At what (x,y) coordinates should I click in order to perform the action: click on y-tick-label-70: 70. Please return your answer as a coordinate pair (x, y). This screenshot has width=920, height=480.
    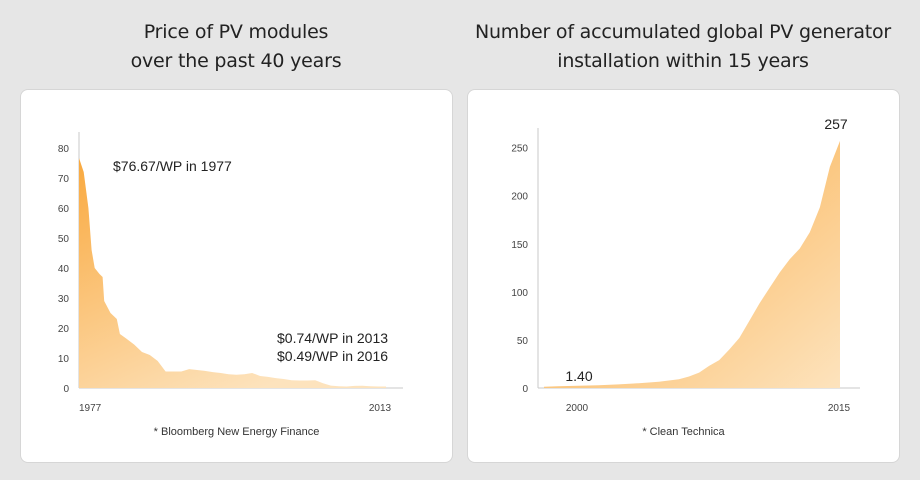
    Looking at the image, I should click on (64, 179).